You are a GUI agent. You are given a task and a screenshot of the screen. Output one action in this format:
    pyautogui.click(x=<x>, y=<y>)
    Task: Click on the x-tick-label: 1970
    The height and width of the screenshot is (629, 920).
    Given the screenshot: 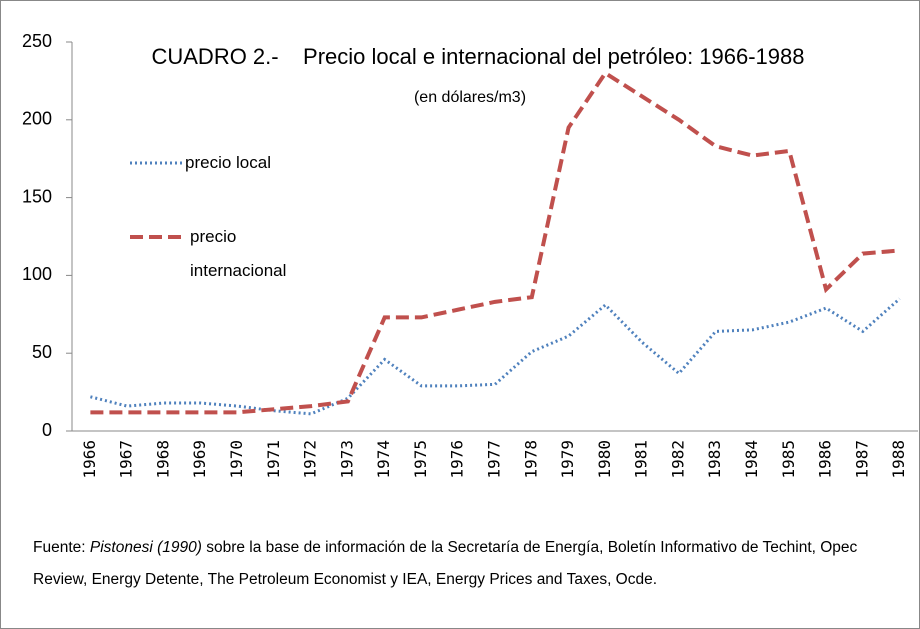 What is the action you would take?
    pyautogui.click(x=236, y=459)
    